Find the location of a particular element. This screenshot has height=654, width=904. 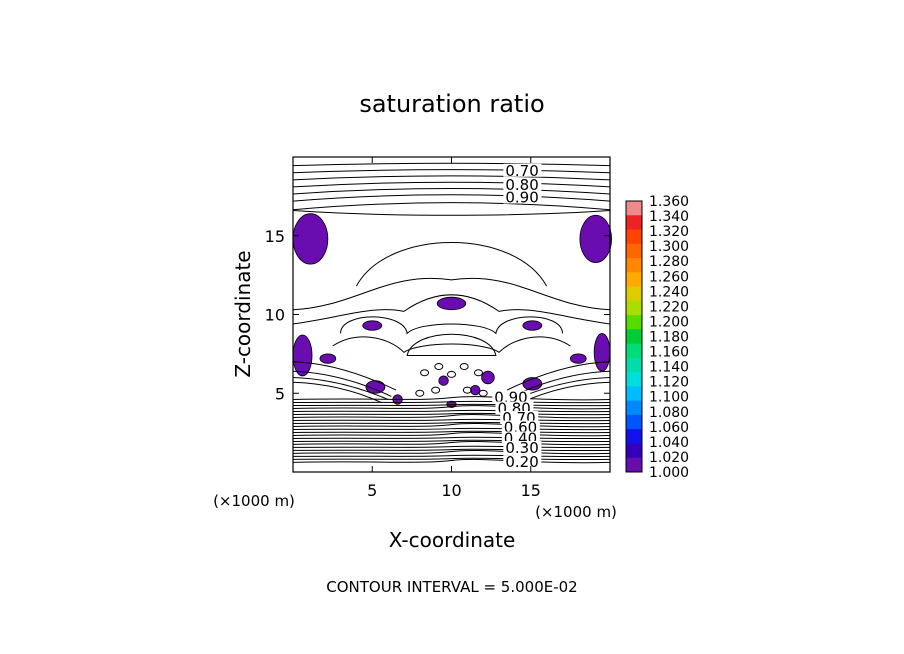

contour-label: 0.30 is located at coordinates (521, 448).